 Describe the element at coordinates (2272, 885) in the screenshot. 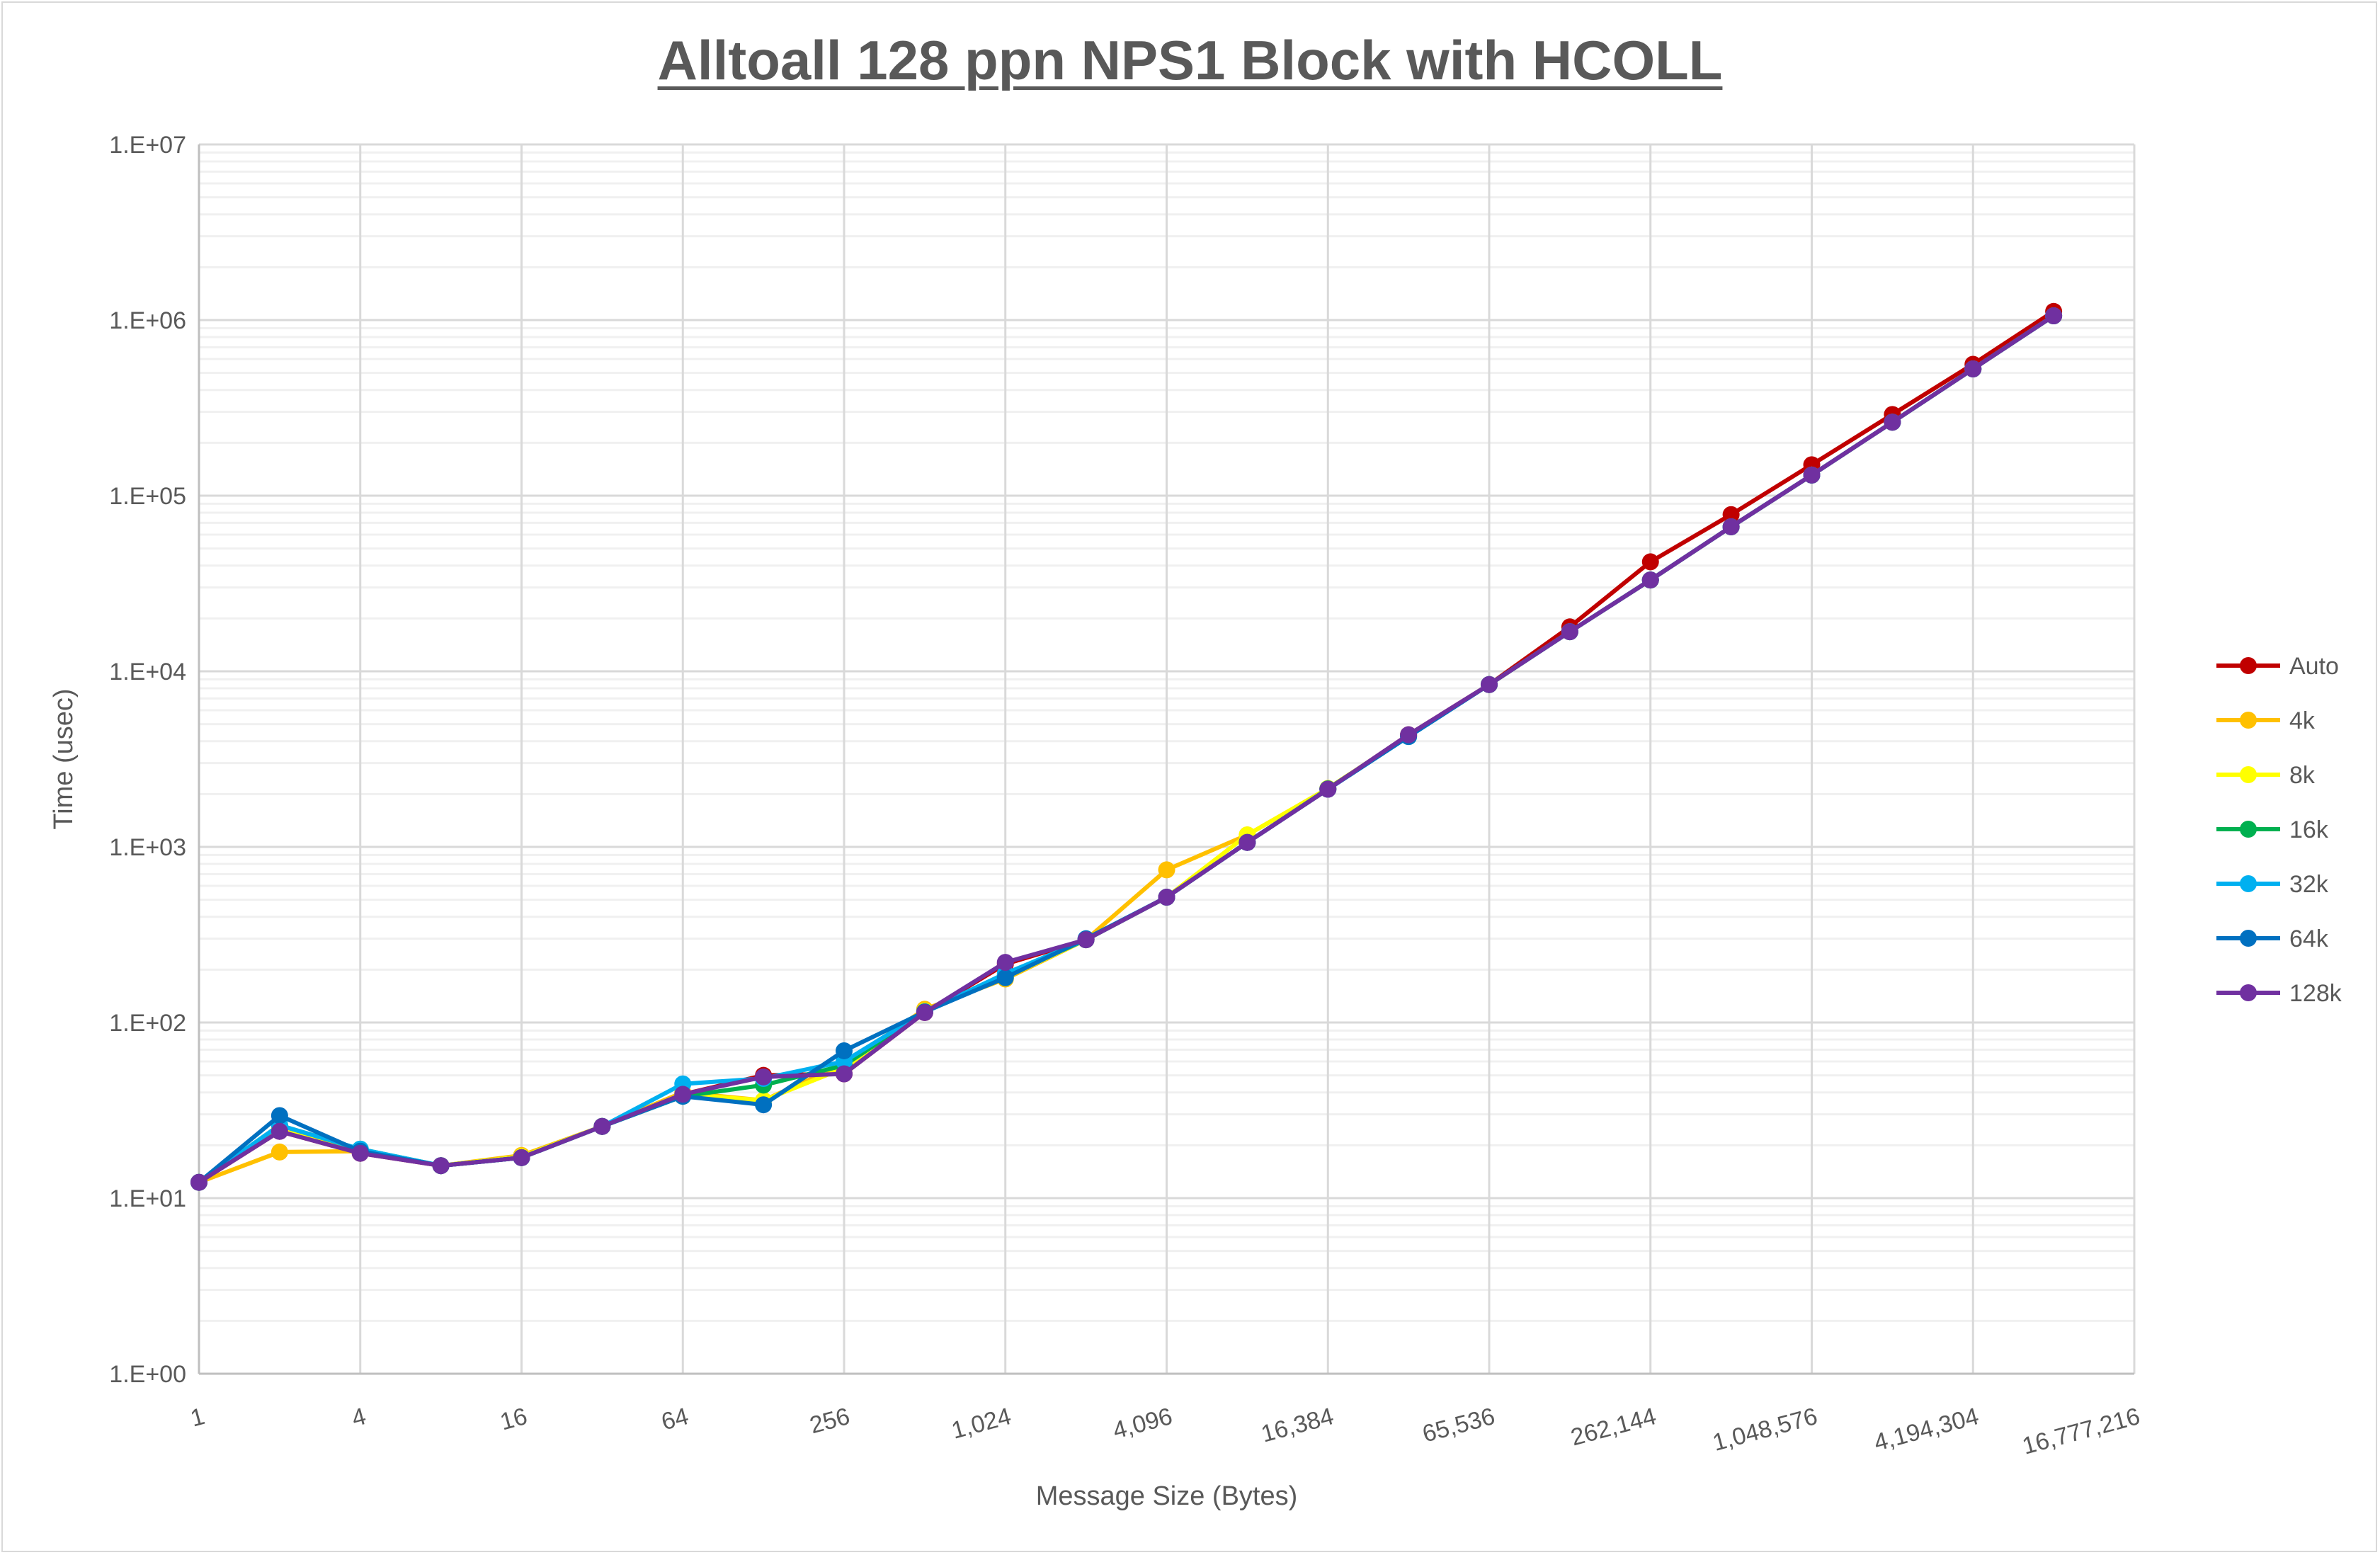

I see `legend-item-32k: 32k` at that location.